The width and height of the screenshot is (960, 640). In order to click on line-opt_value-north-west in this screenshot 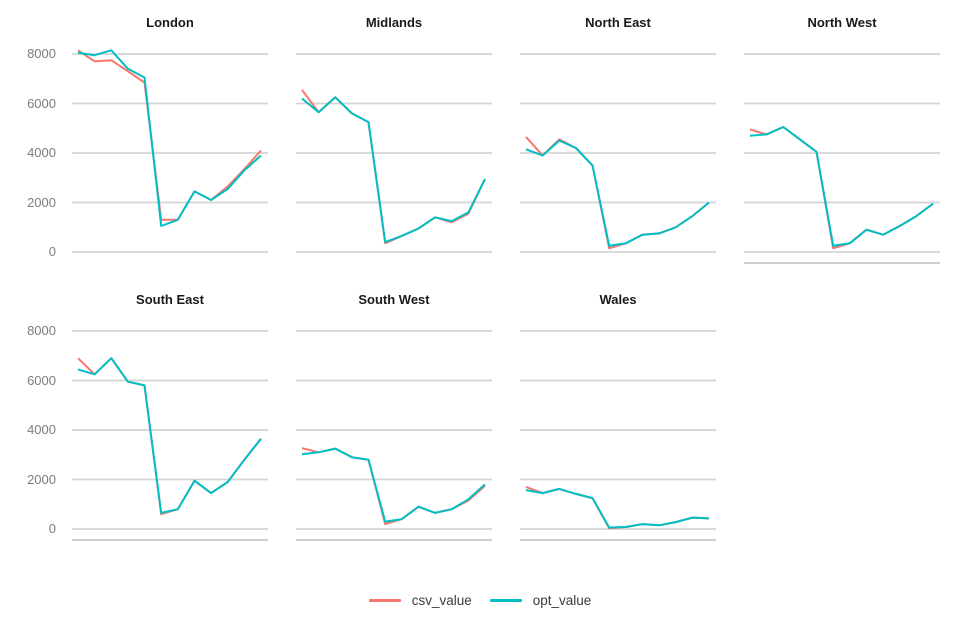, I will do `click(841, 186)`.